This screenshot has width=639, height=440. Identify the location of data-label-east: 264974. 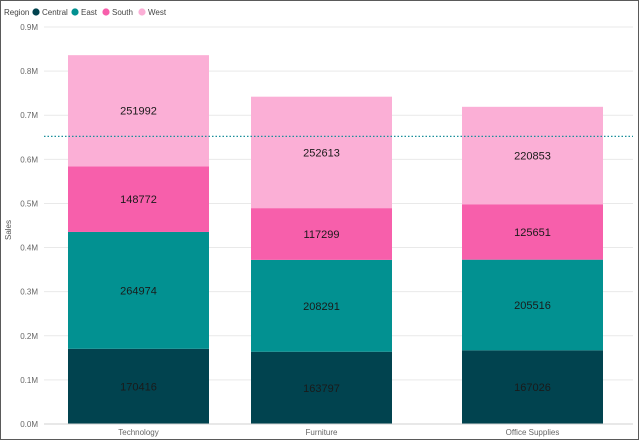
(138, 291).